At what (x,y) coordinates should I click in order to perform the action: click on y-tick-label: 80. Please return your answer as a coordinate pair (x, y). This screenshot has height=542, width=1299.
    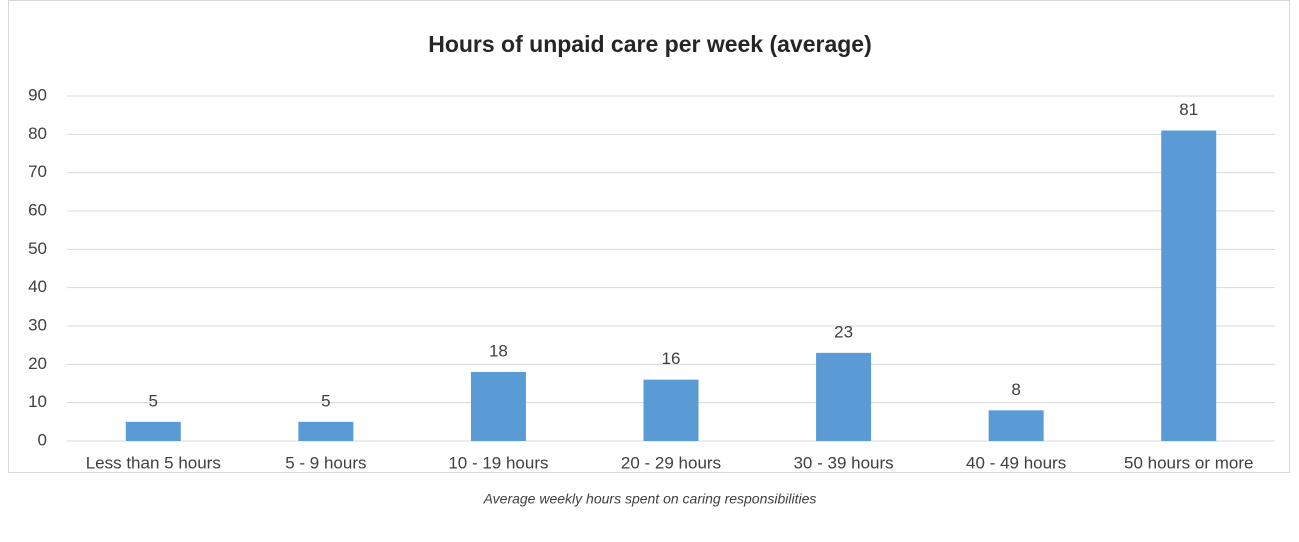
    Looking at the image, I should click on (37, 133).